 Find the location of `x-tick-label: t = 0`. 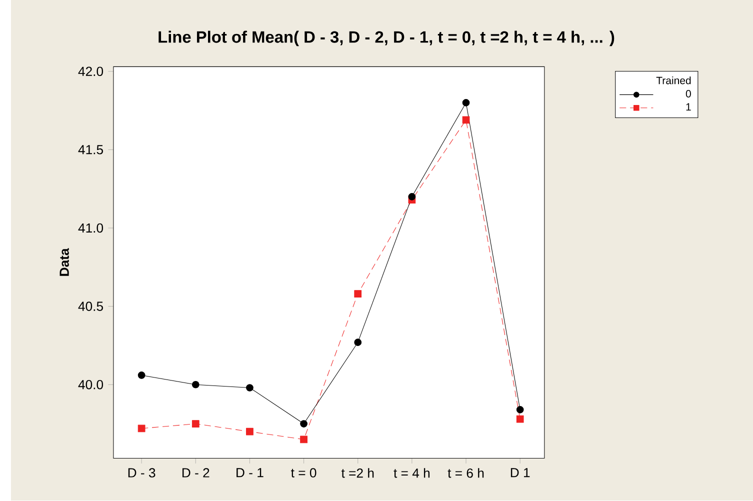

x-tick-label: t = 0 is located at coordinates (303, 473).